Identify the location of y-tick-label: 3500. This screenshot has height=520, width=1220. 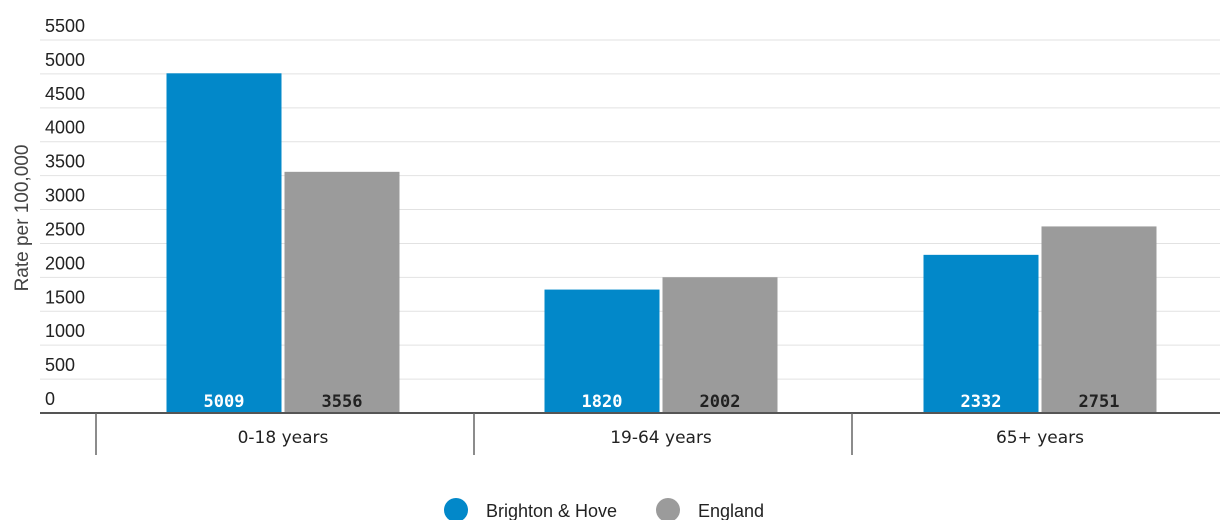
(65, 162).